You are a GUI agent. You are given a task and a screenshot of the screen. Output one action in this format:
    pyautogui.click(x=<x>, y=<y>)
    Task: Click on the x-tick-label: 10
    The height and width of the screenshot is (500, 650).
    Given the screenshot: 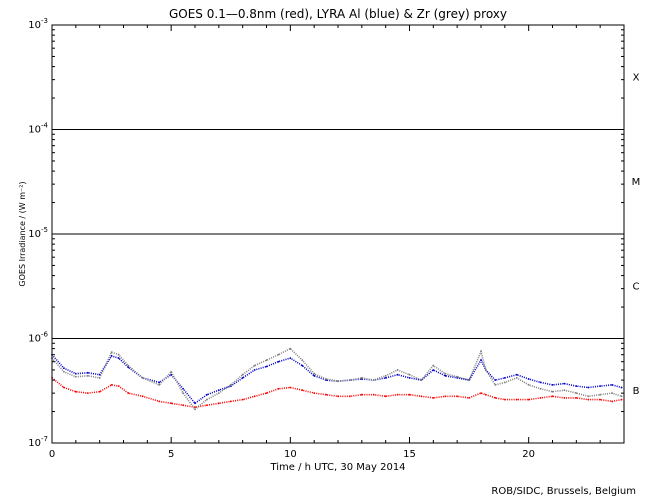 What is the action you would take?
    pyautogui.click(x=290, y=454)
    